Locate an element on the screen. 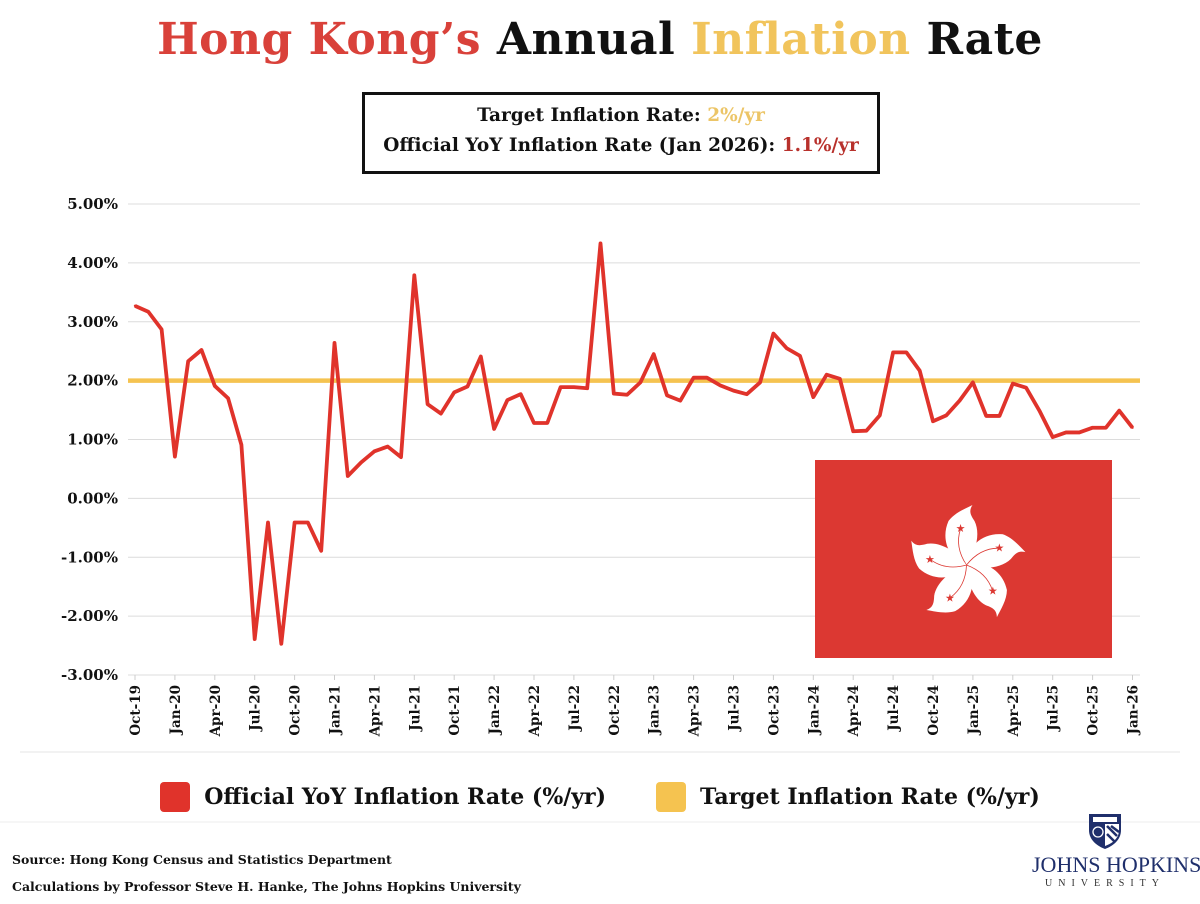 This screenshot has height=904, width=1200. info-official-value: 1.1%/yr is located at coordinates (820, 145).